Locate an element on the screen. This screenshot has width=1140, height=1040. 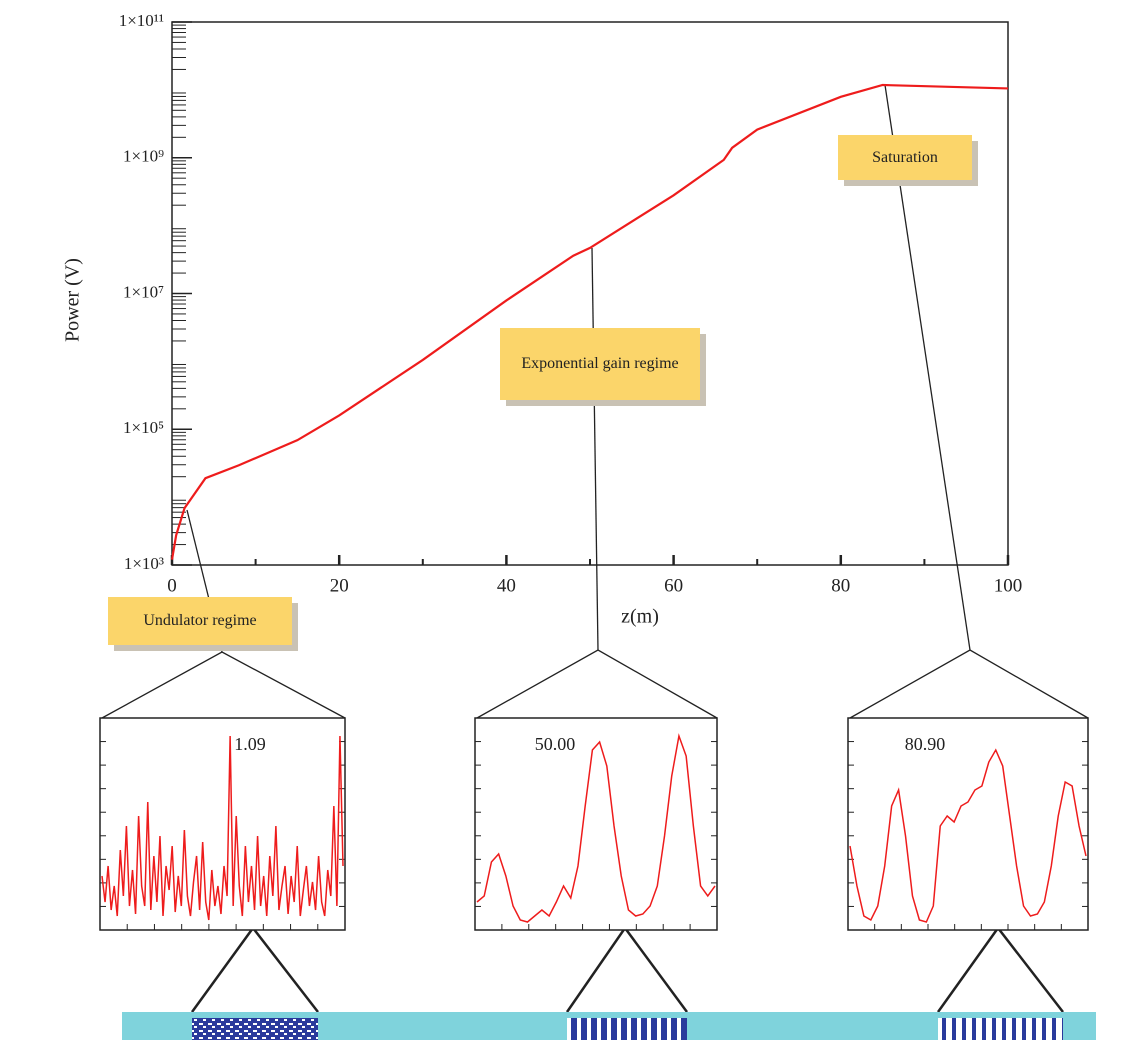
y-tick-label: 1×10¹¹ is located at coordinates (141, 20).